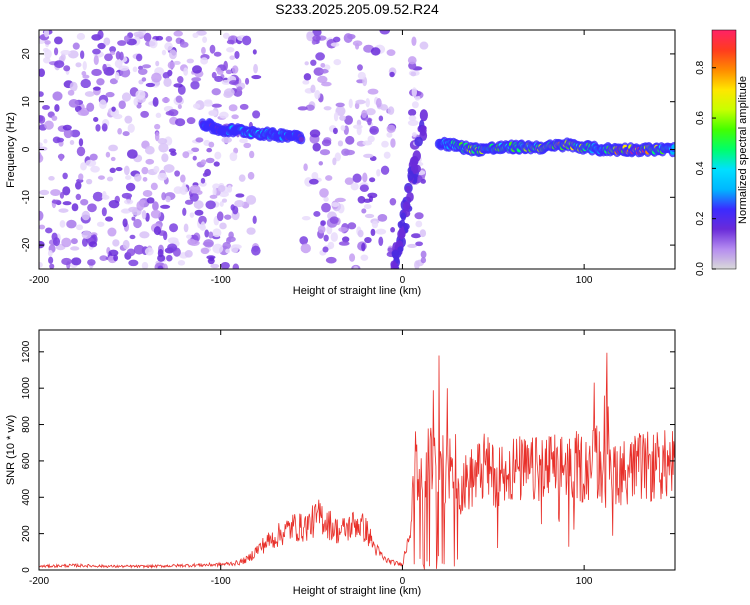 Image resolution: width=750 pixels, height=605 pixels. Describe the element at coordinates (26, 570) in the screenshot. I see `y-tick-label: 0` at that location.